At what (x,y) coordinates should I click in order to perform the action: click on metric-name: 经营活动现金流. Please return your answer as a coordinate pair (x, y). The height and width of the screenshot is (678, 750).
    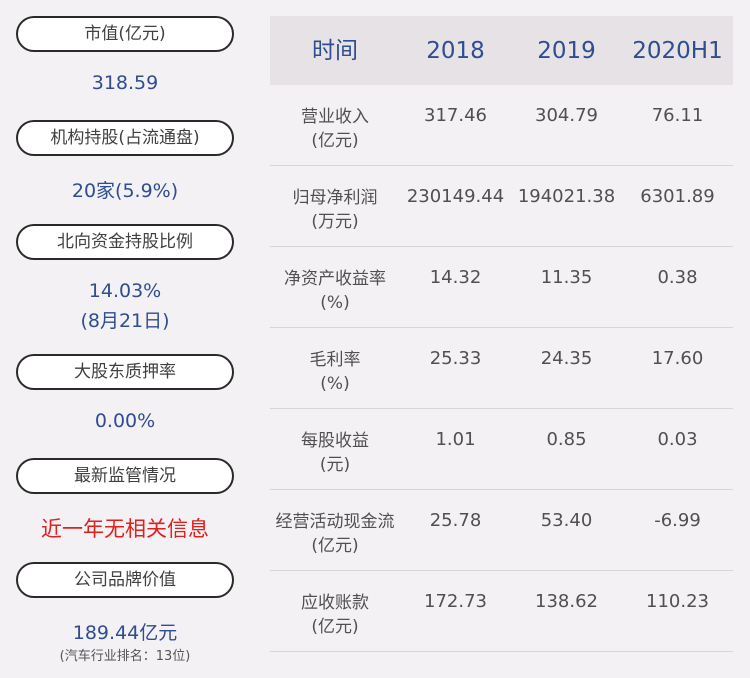
    Looking at the image, I should click on (335, 522).